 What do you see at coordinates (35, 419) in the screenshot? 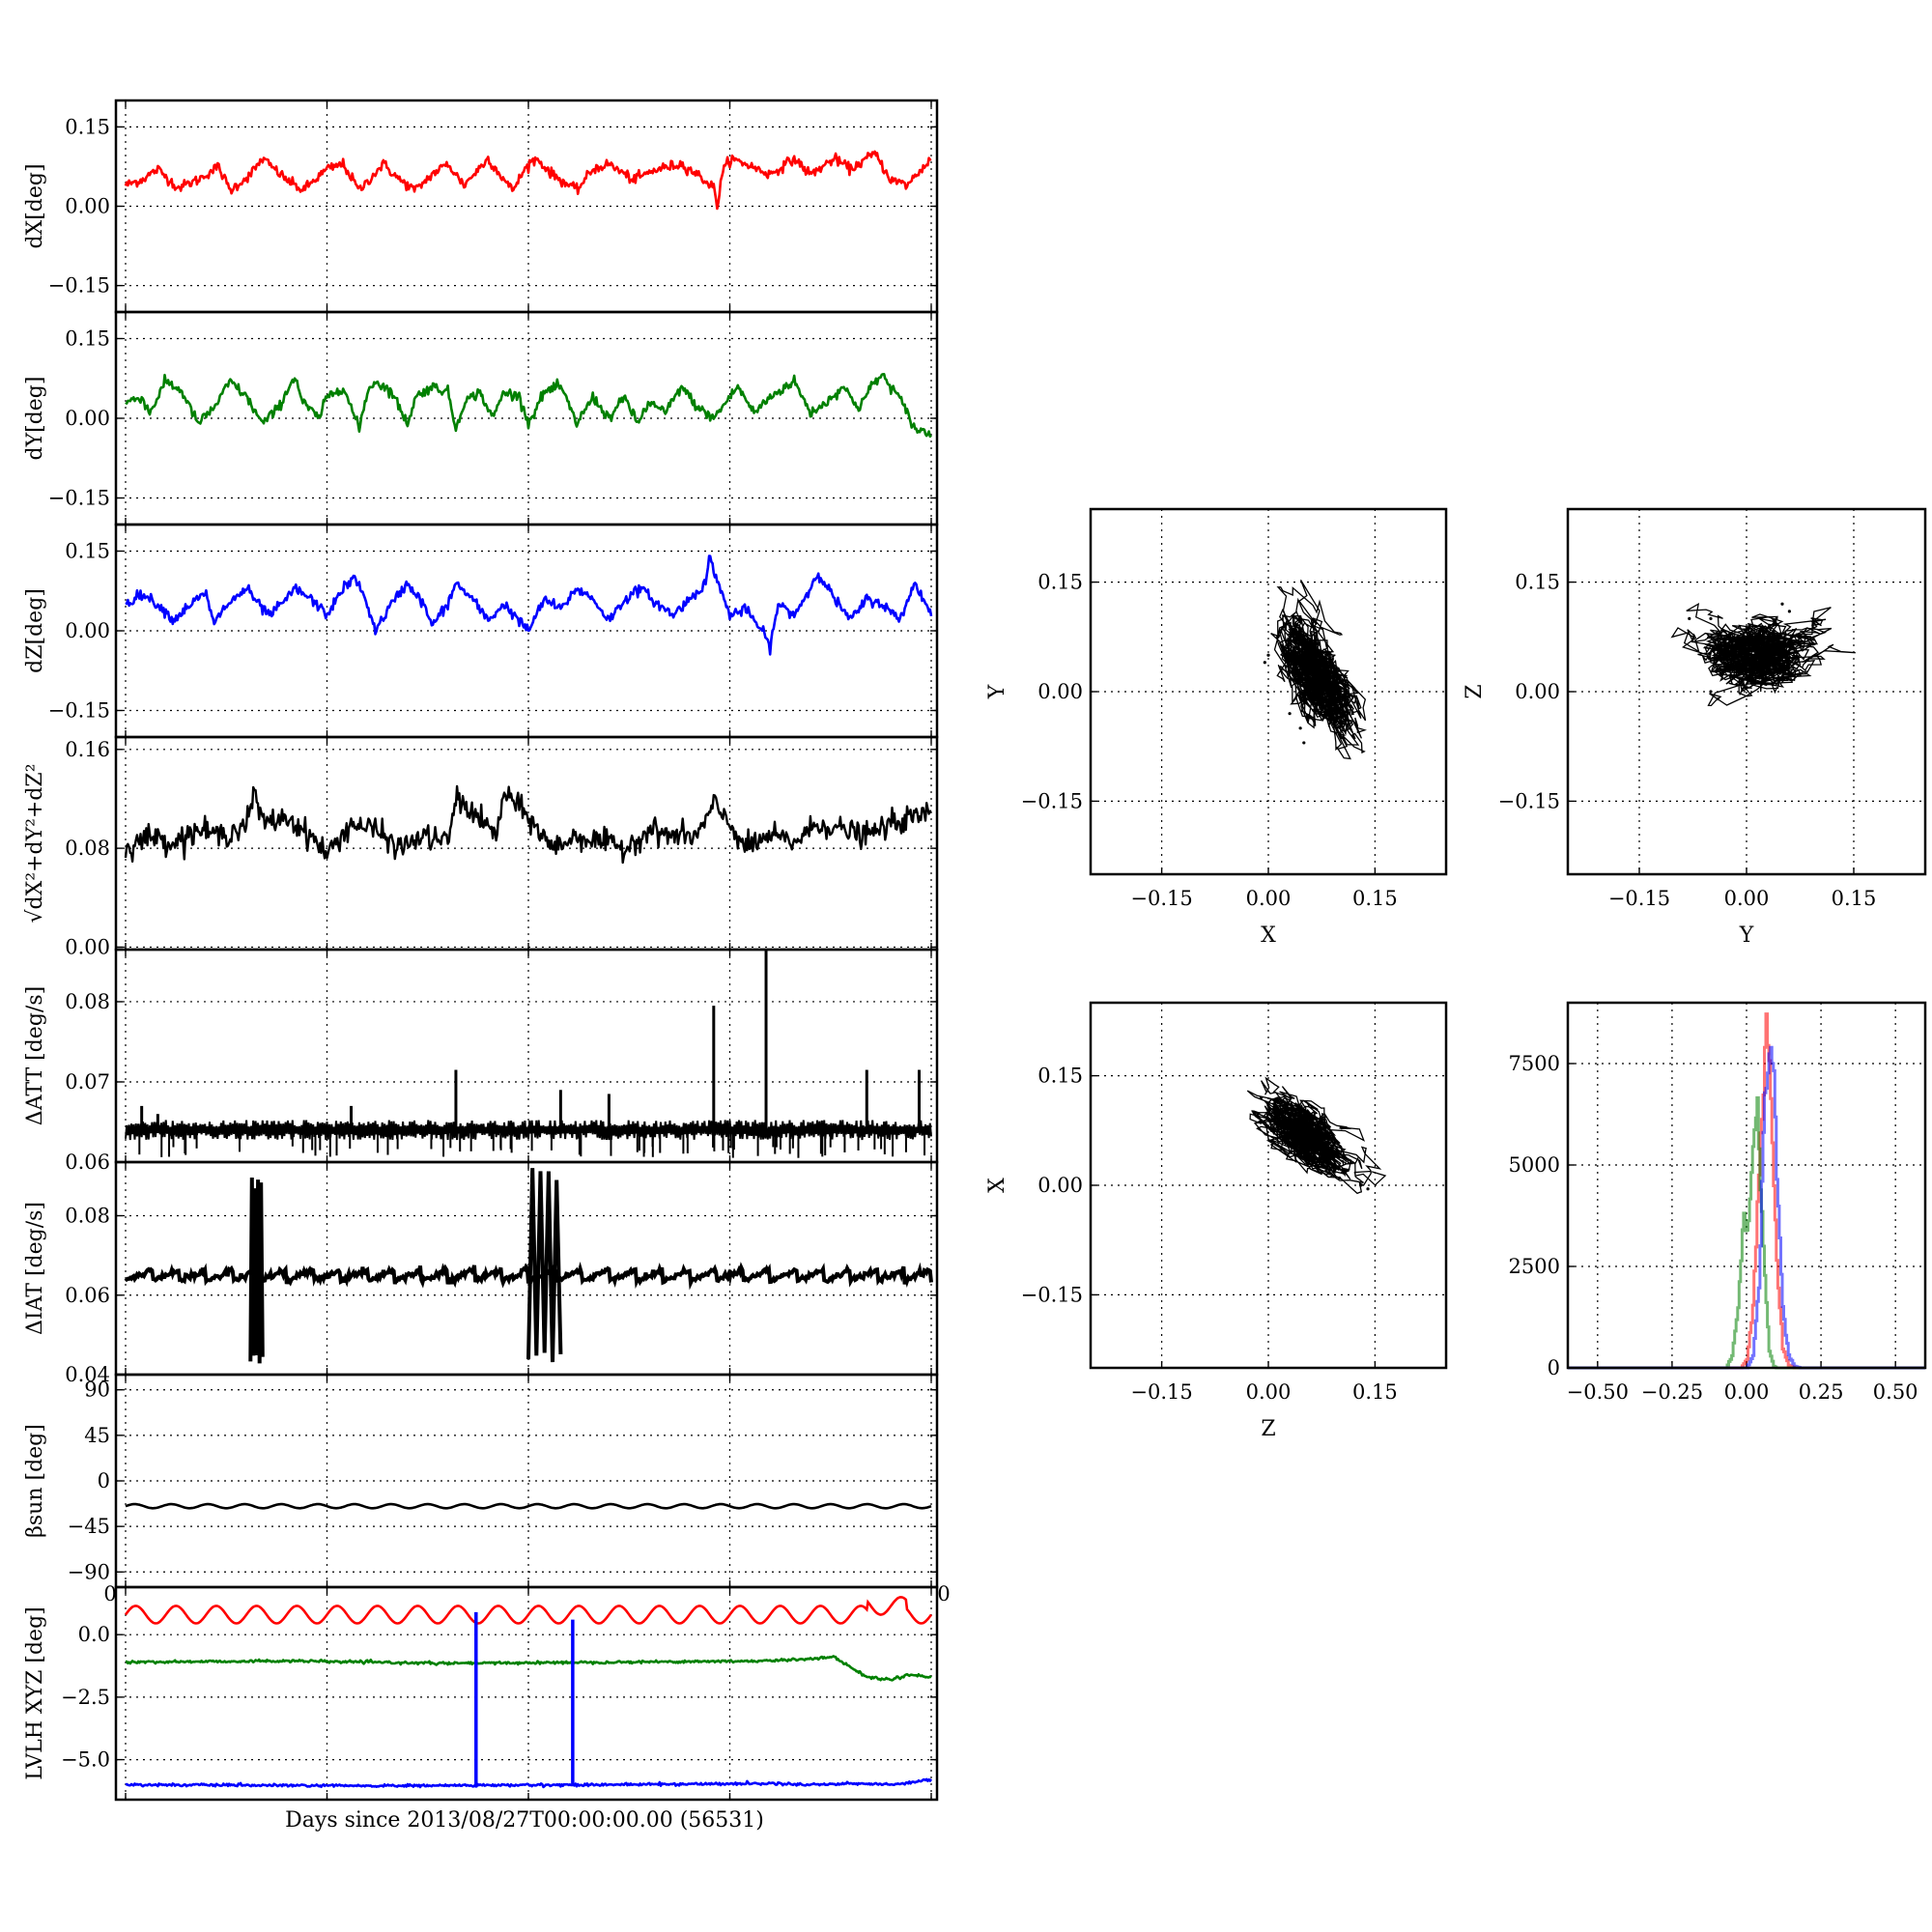
I see `y-axis-label: dY[deg]` at bounding box center [35, 419].